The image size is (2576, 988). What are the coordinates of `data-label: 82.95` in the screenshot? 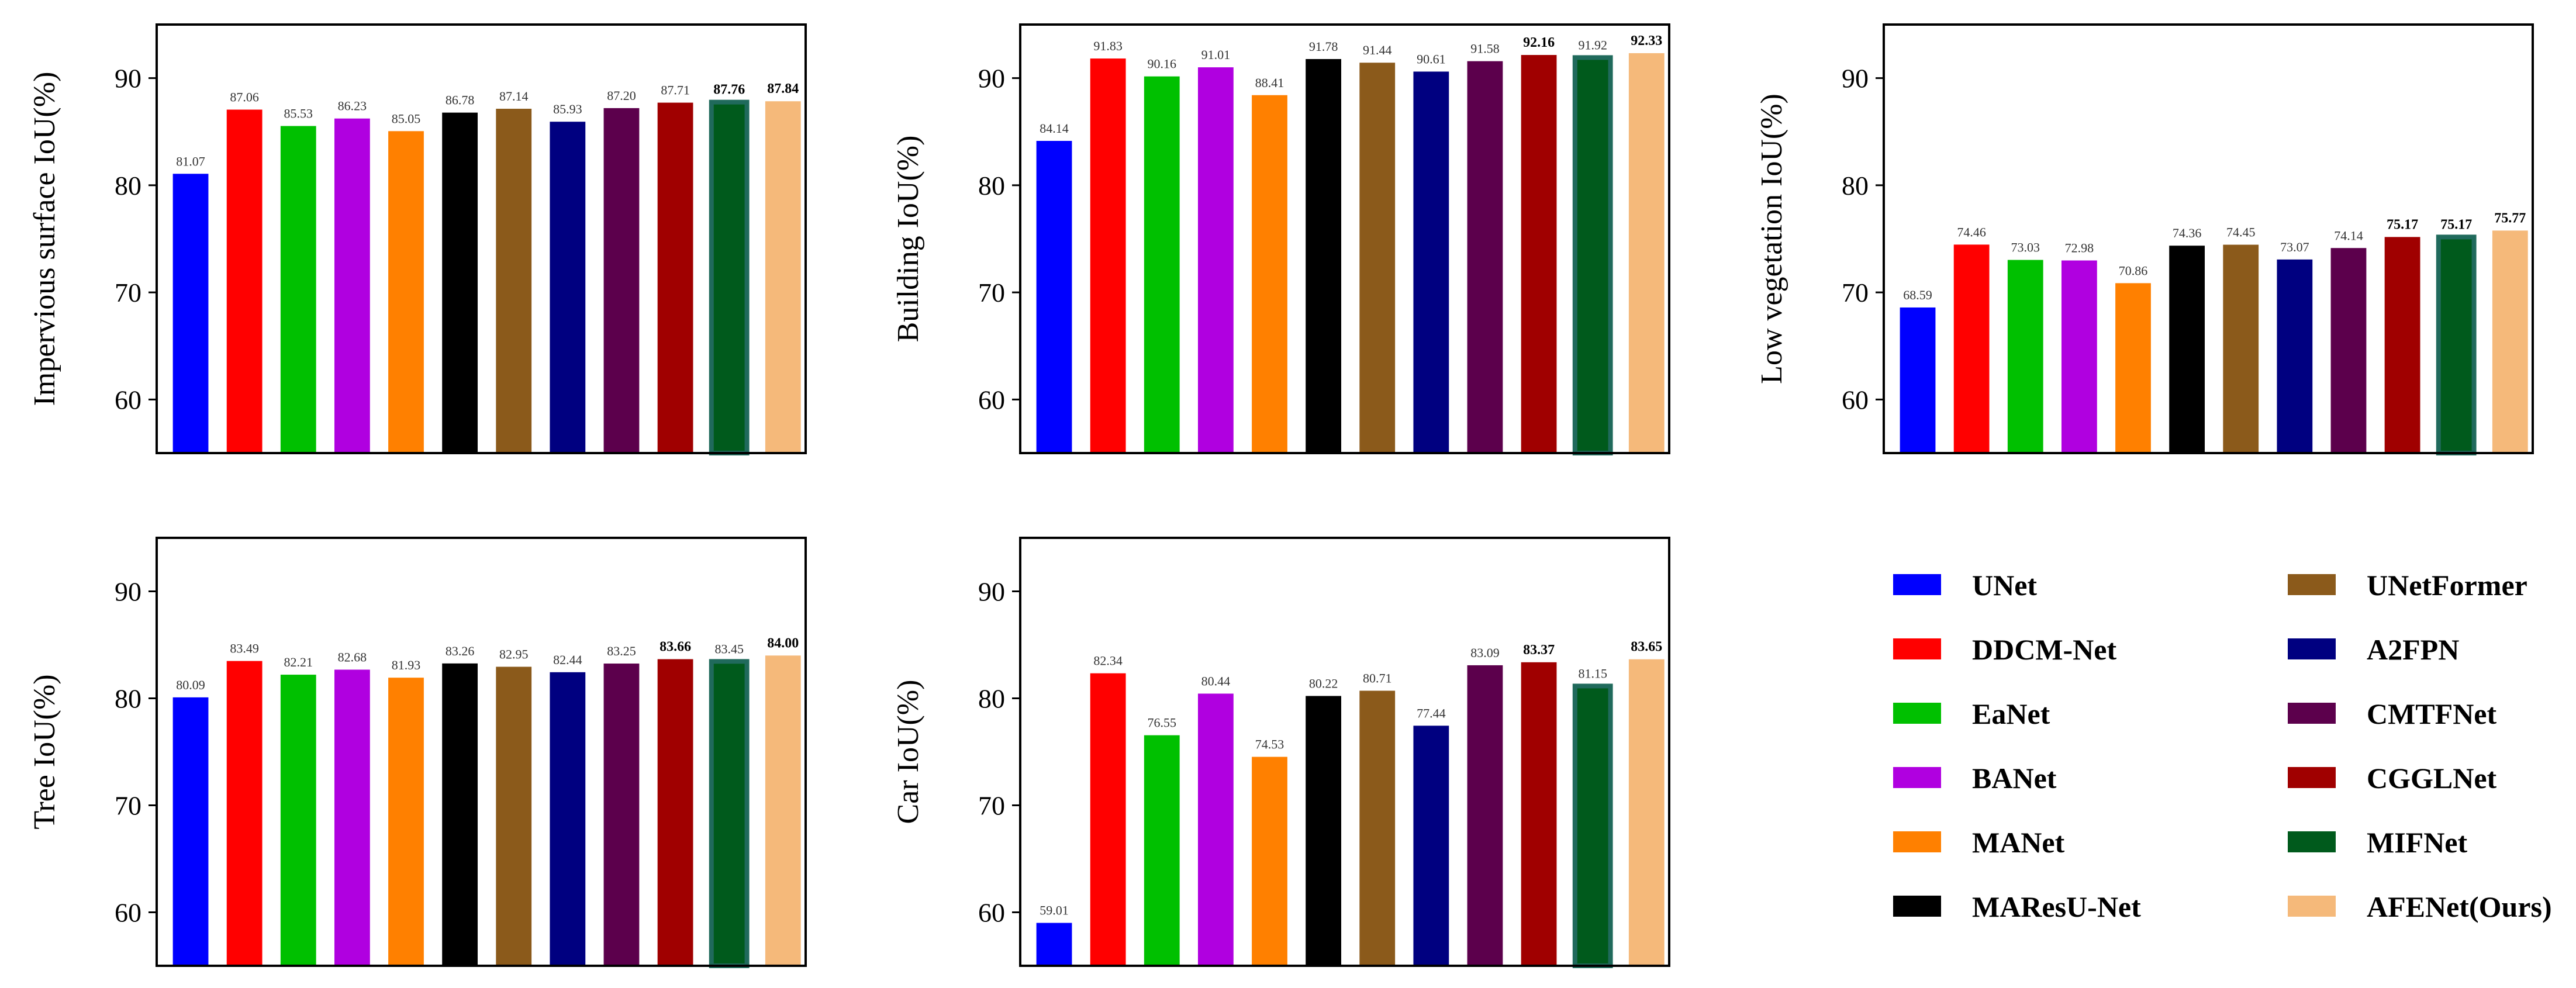 It's located at (514, 654).